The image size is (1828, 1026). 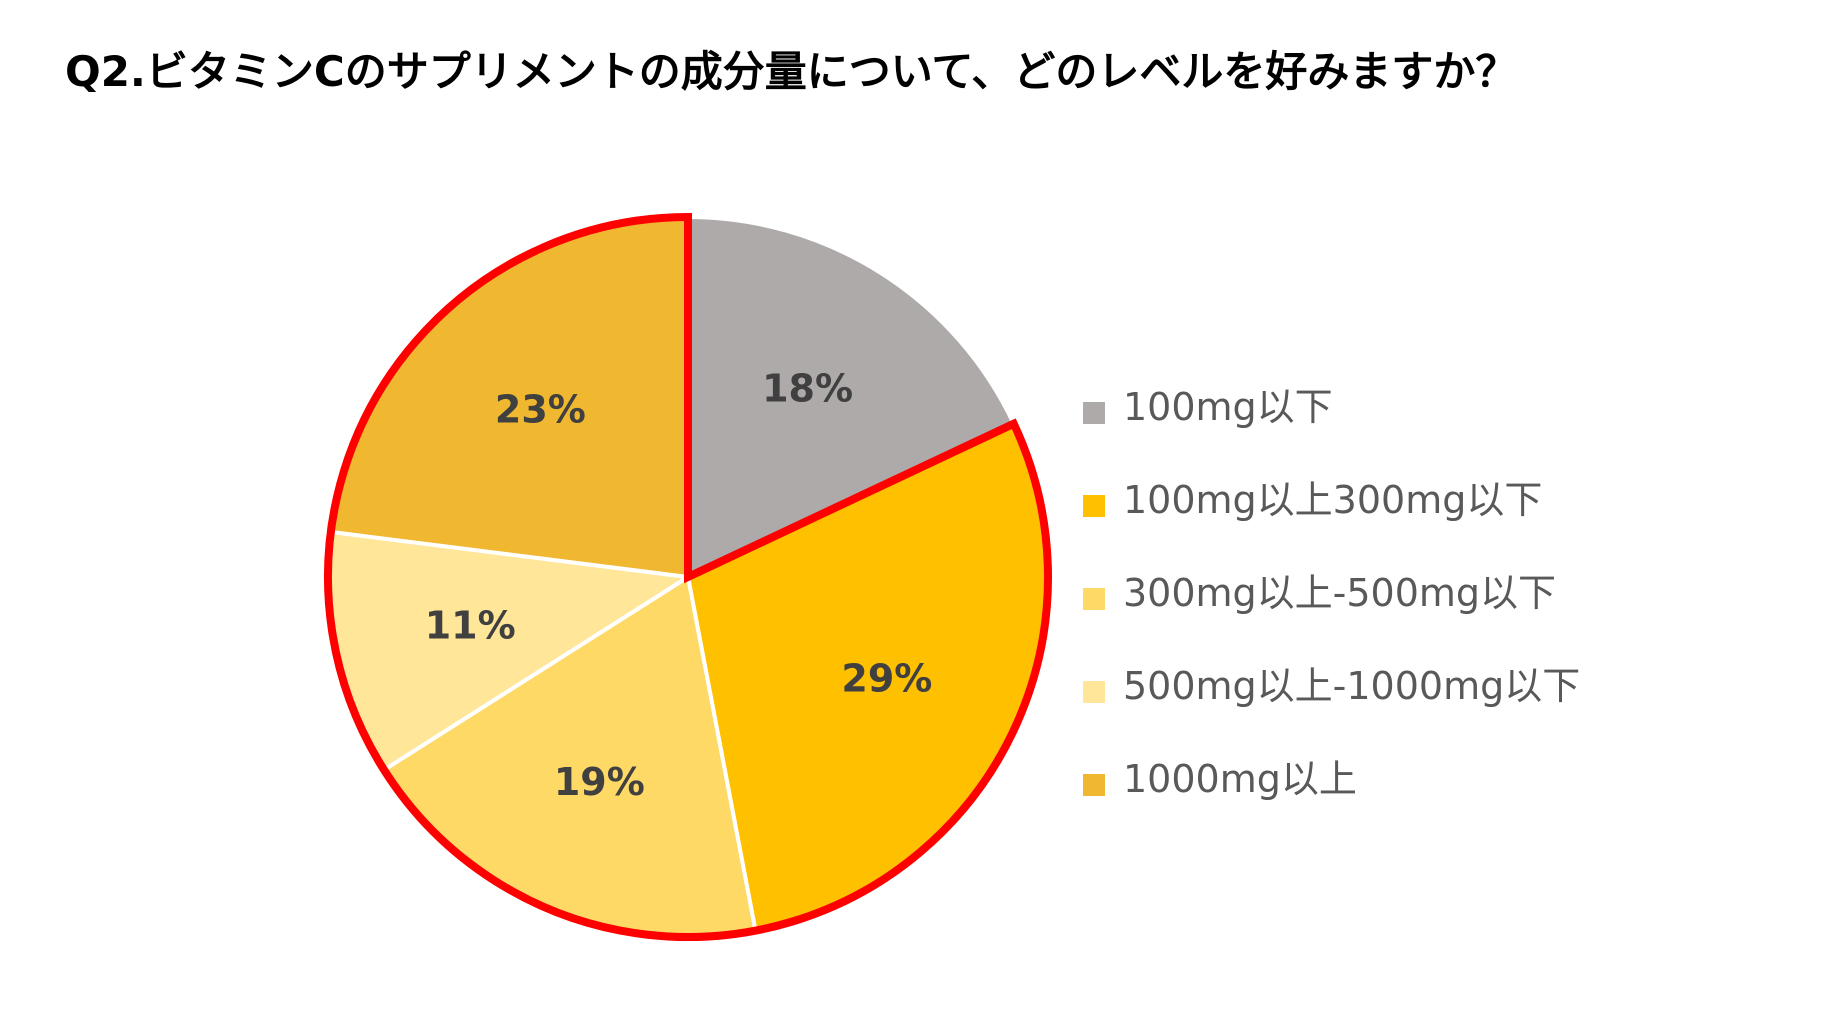 I want to click on legend-label: 300mg以上-500mg以下, so click(x=1340, y=593).